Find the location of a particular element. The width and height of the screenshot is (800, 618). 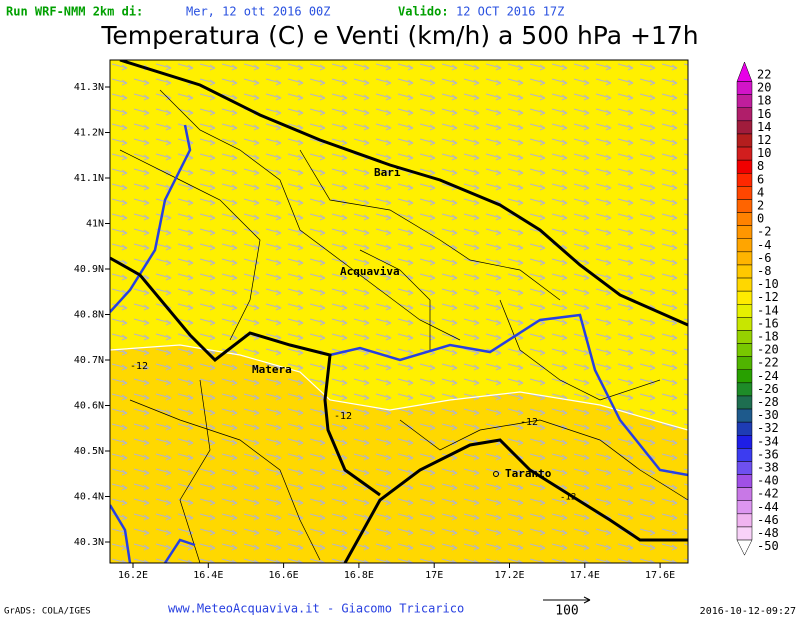

lon-label: 16.6E is located at coordinates (284, 575).